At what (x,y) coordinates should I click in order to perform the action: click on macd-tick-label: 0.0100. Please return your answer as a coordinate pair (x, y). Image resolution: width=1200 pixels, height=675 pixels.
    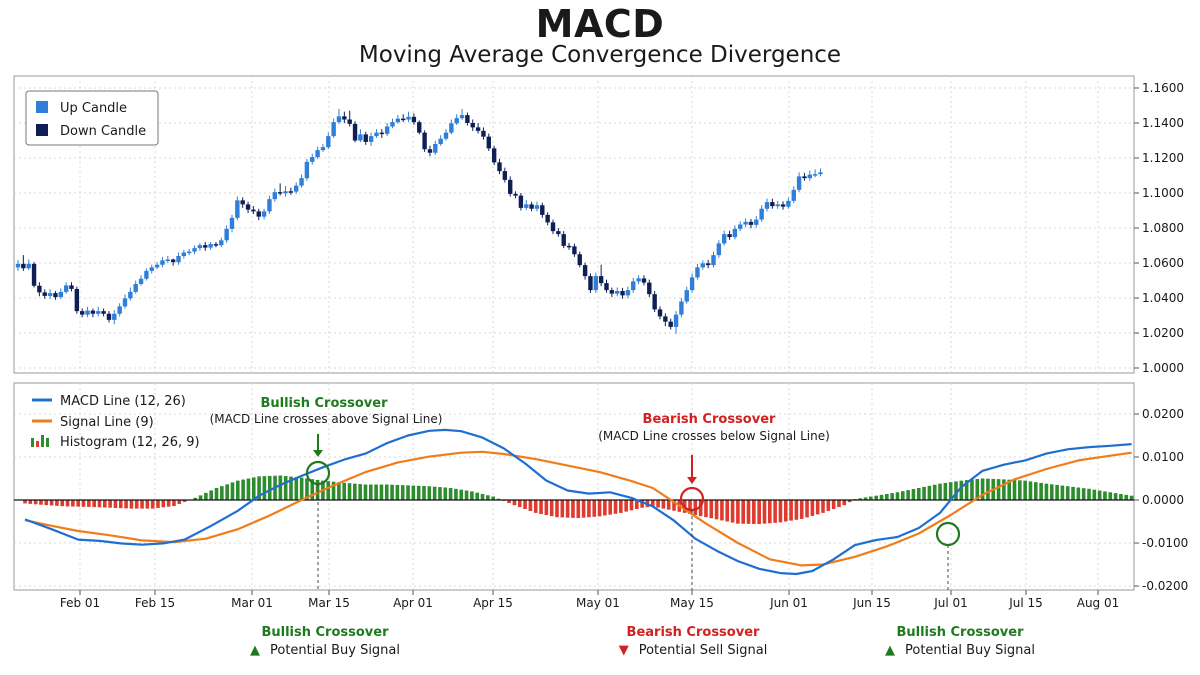
    Looking at the image, I should click on (1163, 457).